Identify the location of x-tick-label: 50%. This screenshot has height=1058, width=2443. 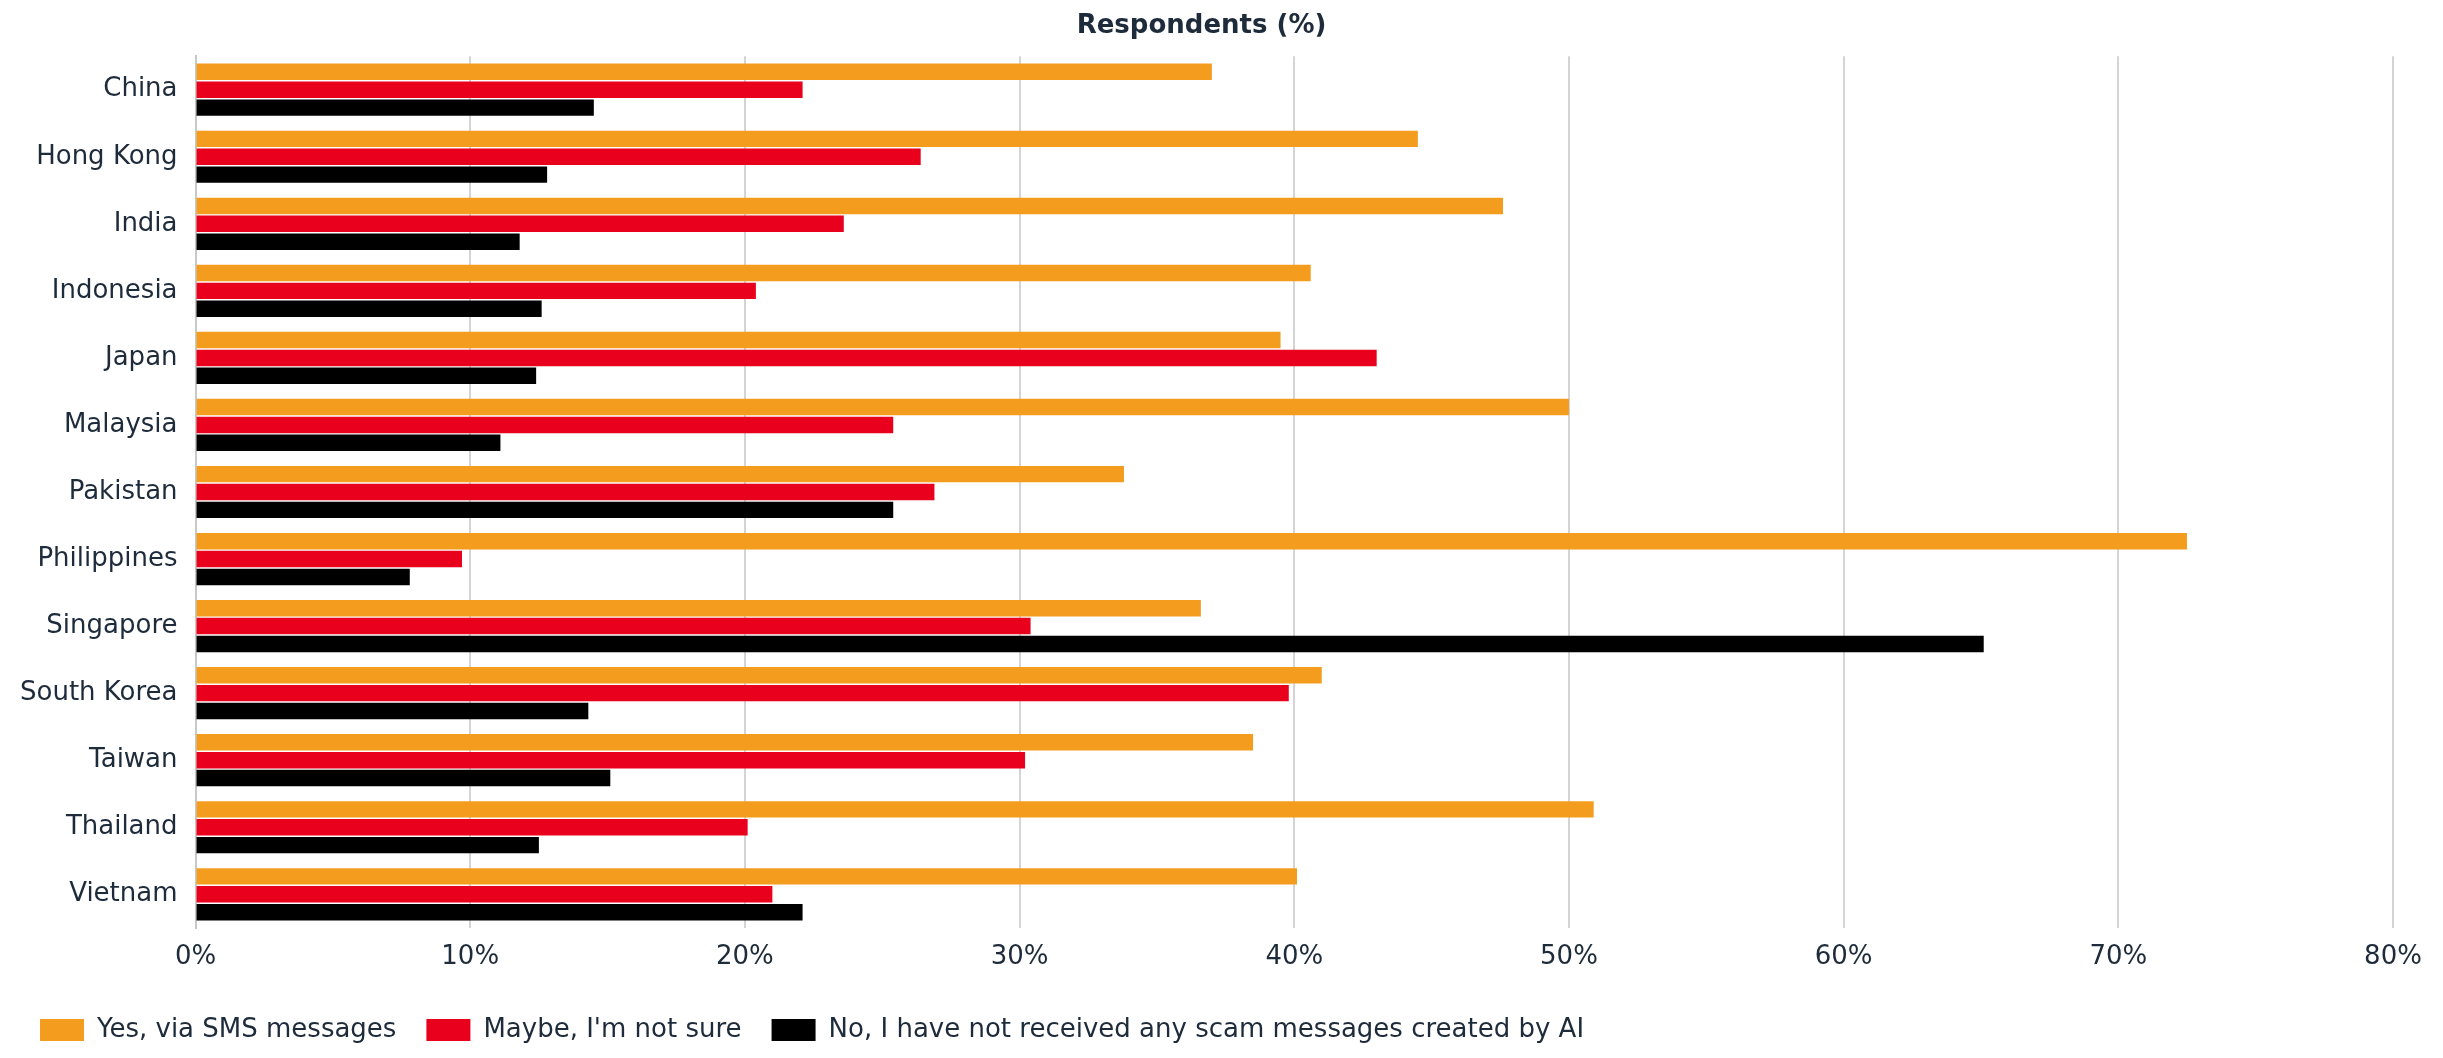
(1569, 955).